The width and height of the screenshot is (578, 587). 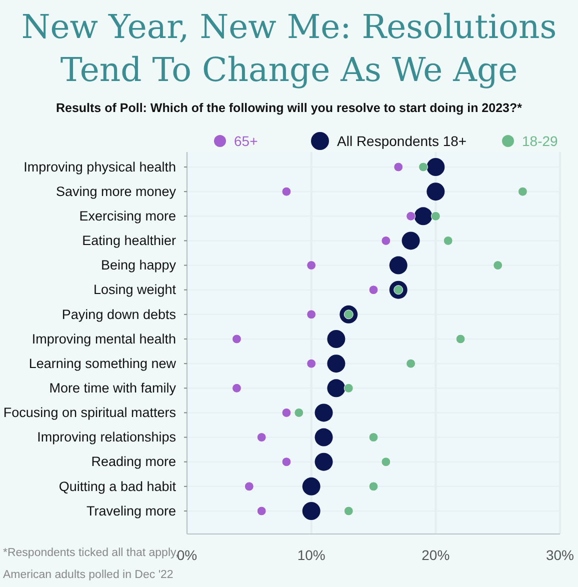 I want to click on legend-label: 65+, so click(x=246, y=141).